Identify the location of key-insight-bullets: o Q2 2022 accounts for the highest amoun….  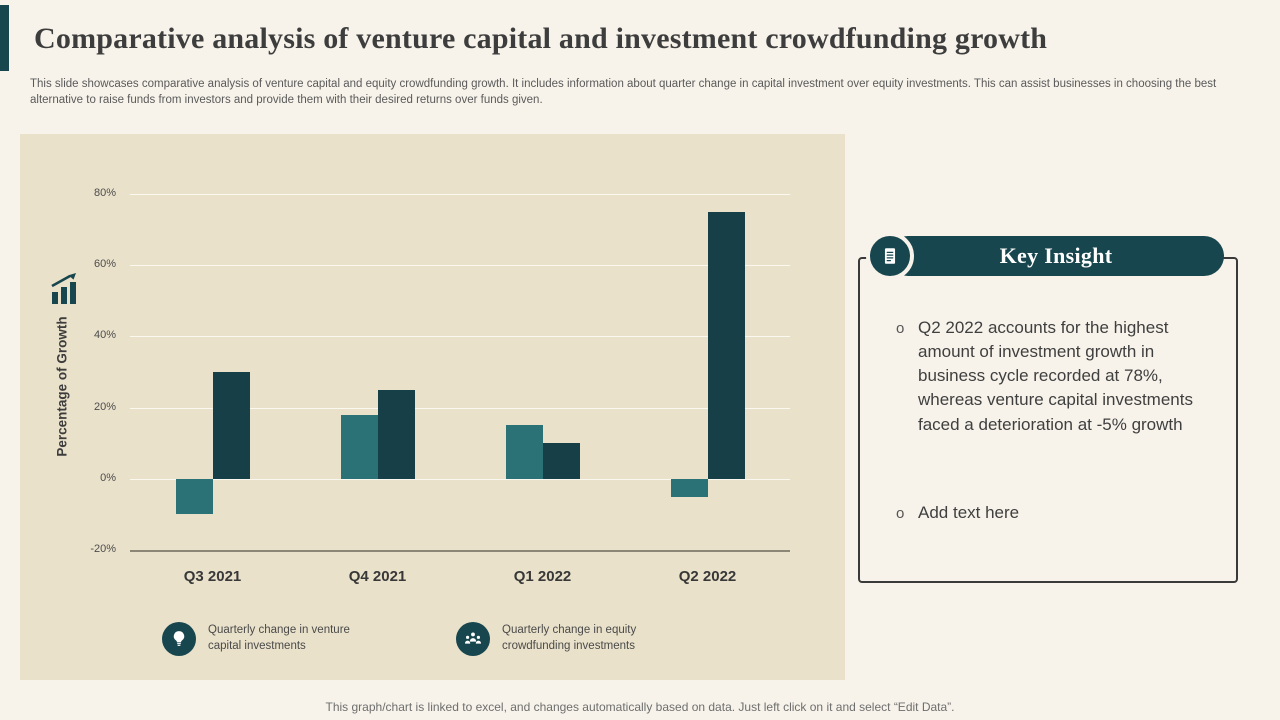
(1054, 420).